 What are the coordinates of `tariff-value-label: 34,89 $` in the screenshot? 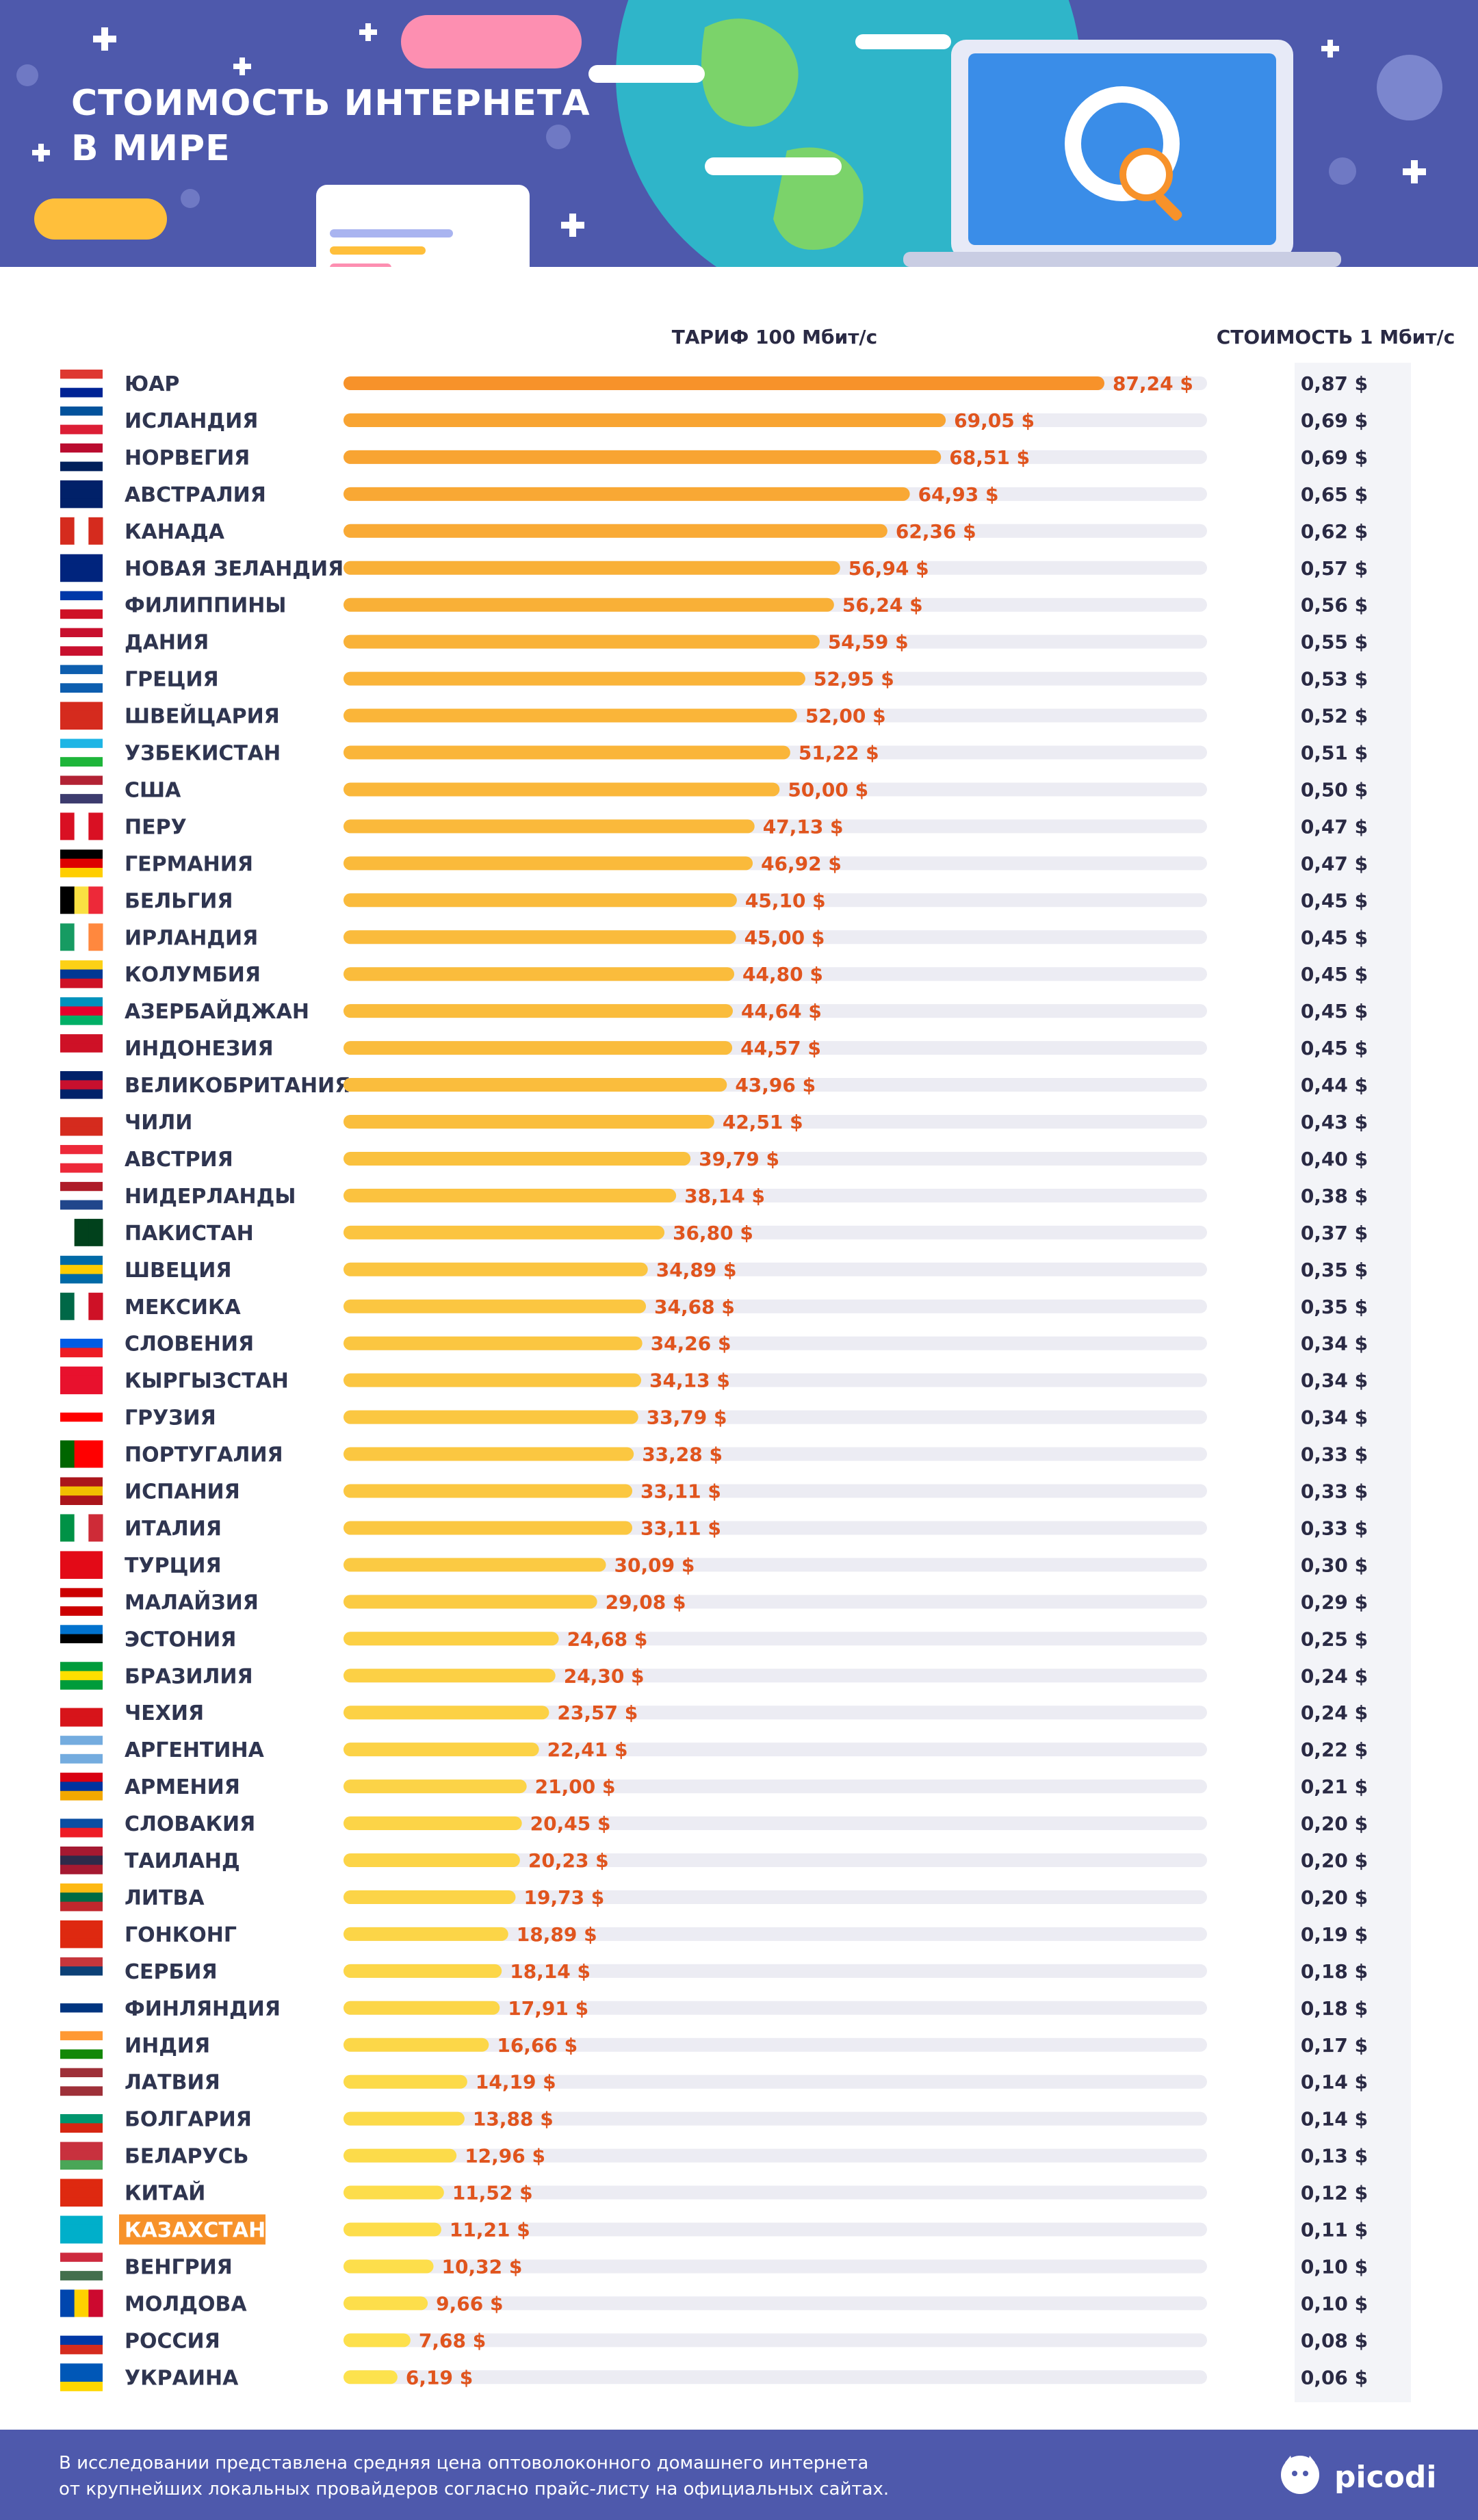 It's located at (696, 1270).